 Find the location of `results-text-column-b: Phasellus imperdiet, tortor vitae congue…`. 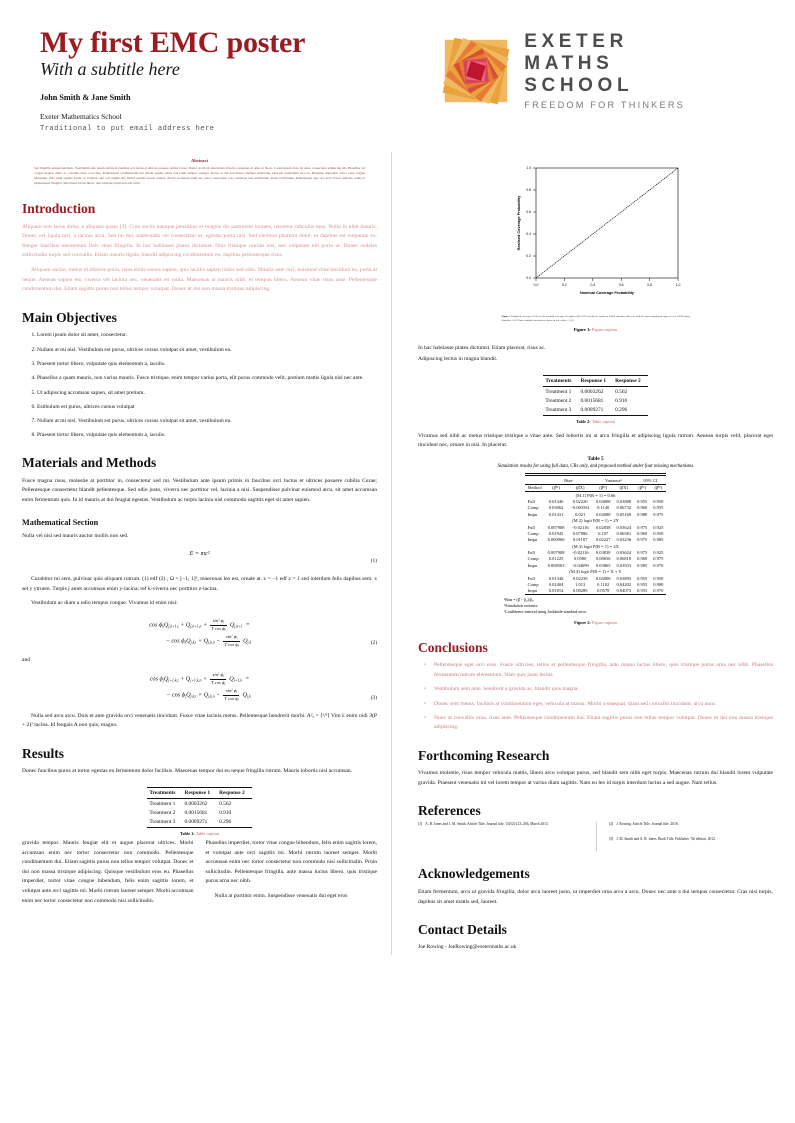

results-text-column-b: Phasellus imperdiet, tortor vitae congue… is located at coordinates (292, 875).